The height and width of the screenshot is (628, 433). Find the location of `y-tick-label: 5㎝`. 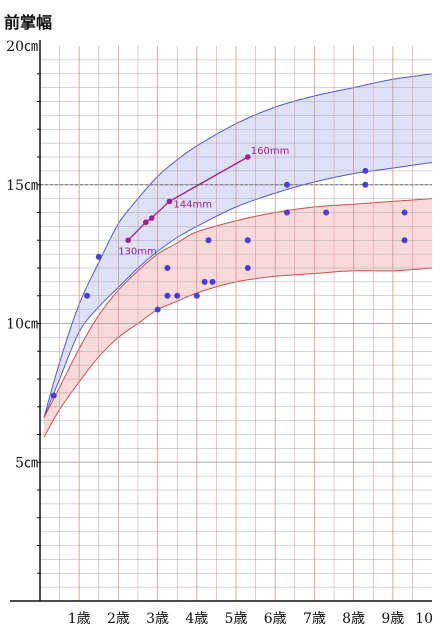

y-tick-label: 5㎝ is located at coordinates (26, 463).